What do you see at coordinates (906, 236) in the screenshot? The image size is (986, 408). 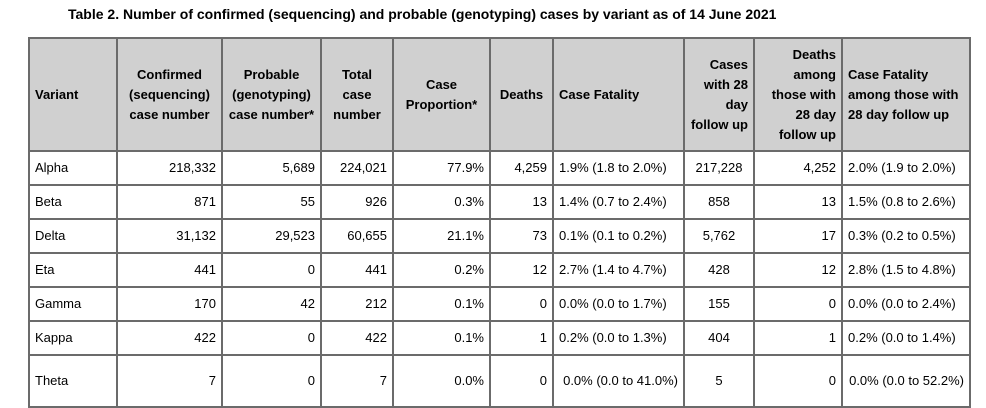 I see `cell-case-fatality-28day: 0.3% (0.2 to 0.5%)` at bounding box center [906, 236].